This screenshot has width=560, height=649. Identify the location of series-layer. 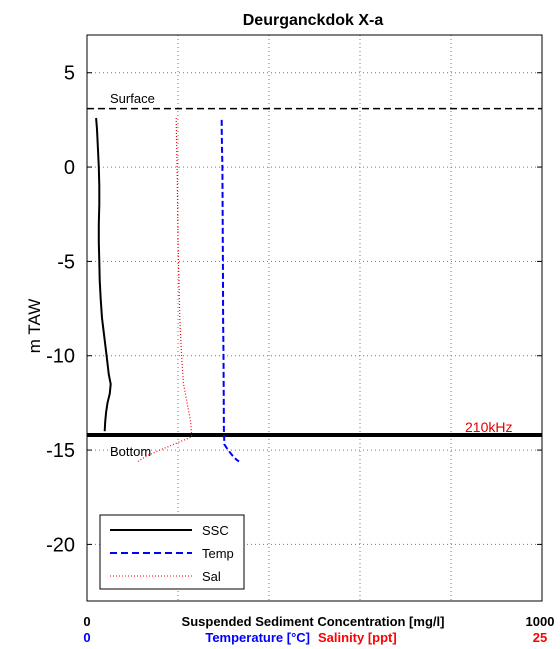
(167, 290).